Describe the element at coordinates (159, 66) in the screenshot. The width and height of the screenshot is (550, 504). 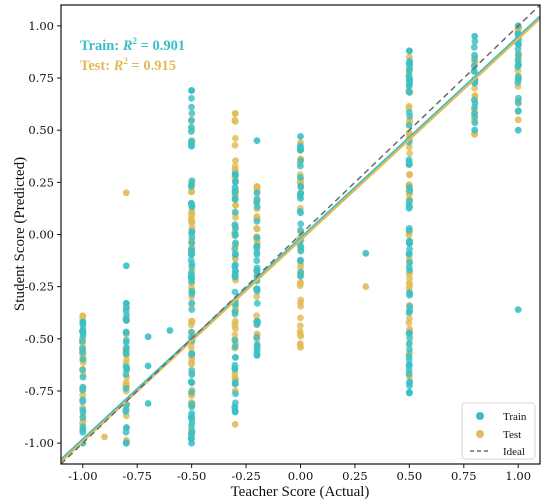
I see `test-r2-value: 0.915` at that location.